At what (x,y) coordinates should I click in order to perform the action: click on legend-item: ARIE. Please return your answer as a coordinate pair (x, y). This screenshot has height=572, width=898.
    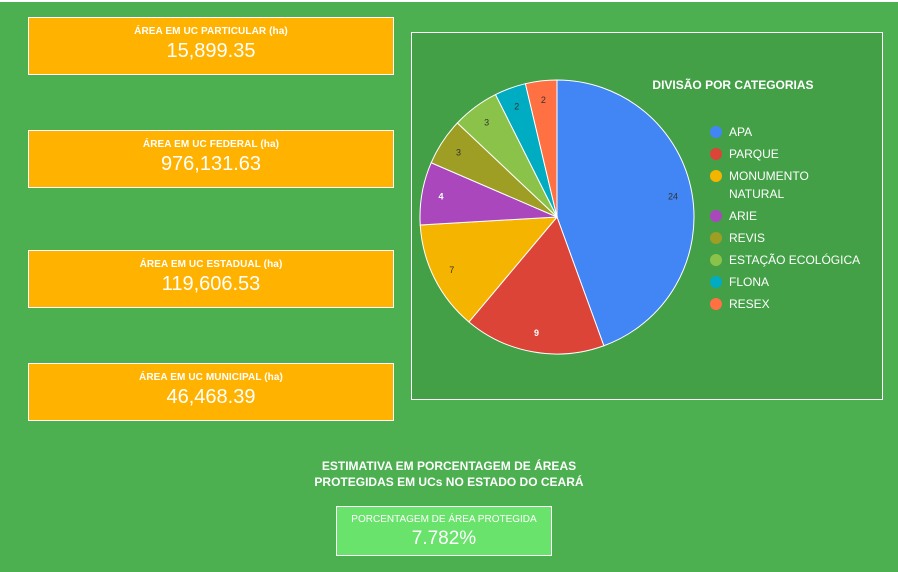
    Looking at the image, I should click on (733, 216).